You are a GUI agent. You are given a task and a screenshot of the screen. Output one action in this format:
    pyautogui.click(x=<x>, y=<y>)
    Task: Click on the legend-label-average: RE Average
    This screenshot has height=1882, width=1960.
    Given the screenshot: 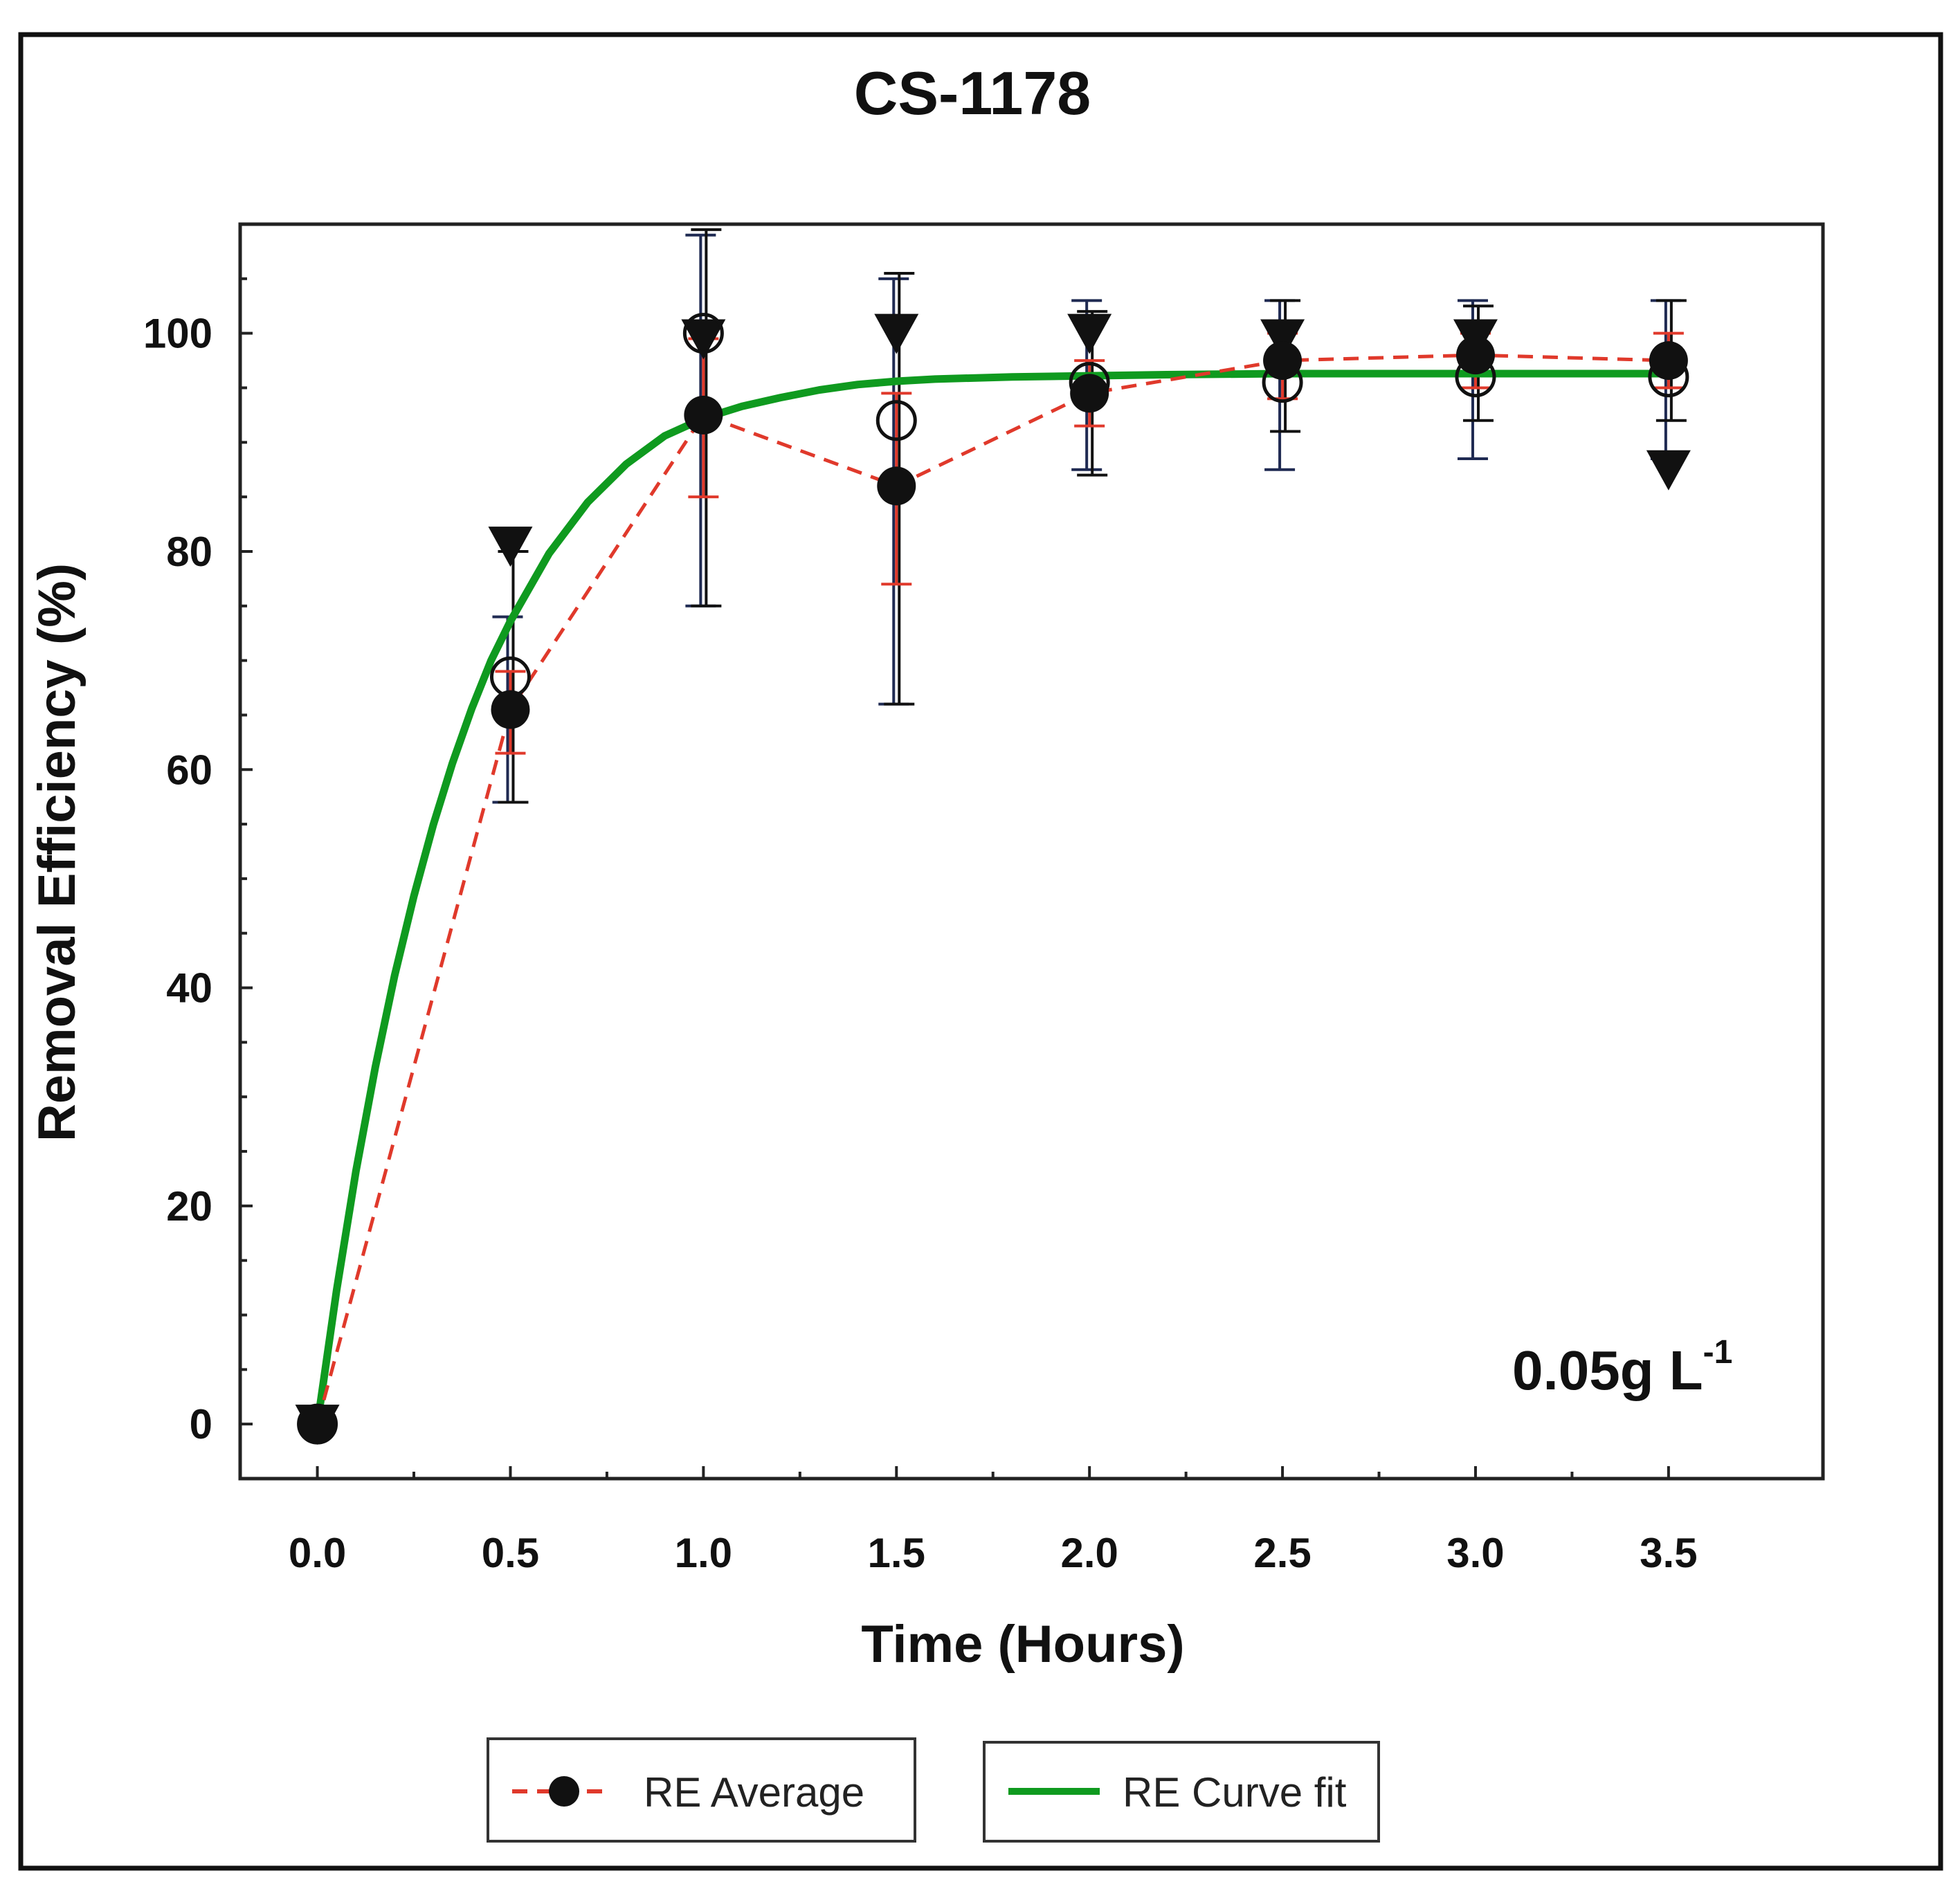 What is the action you would take?
    pyautogui.click(x=754, y=1792)
    